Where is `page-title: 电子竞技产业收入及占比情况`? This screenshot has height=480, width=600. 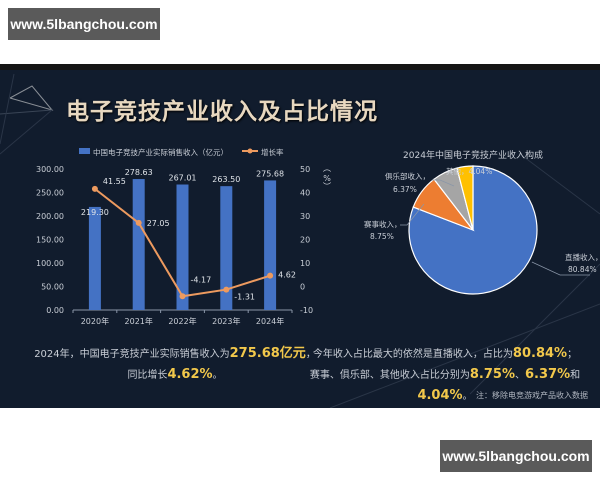 page-title: 电子竞技产业收入及占比情况 is located at coordinates (222, 112).